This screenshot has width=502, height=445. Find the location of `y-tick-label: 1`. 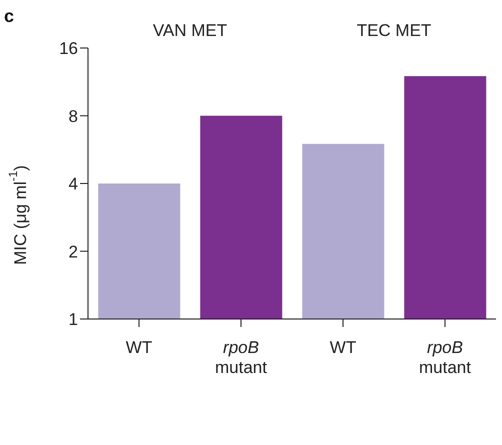

y-tick-label: 1 is located at coordinates (73, 320).